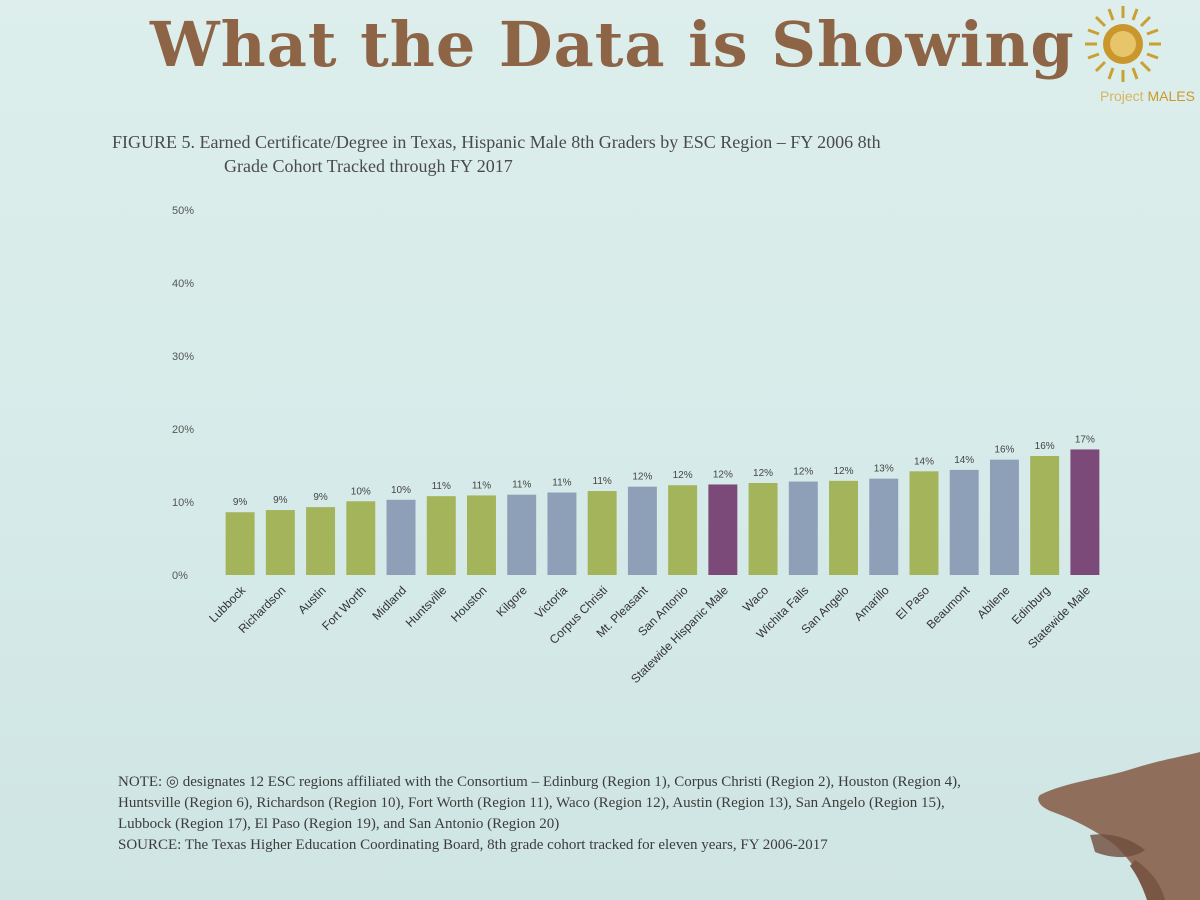 The image size is (1200, 900). I want to click on y-tick-label: 10%, so click(183, 503).